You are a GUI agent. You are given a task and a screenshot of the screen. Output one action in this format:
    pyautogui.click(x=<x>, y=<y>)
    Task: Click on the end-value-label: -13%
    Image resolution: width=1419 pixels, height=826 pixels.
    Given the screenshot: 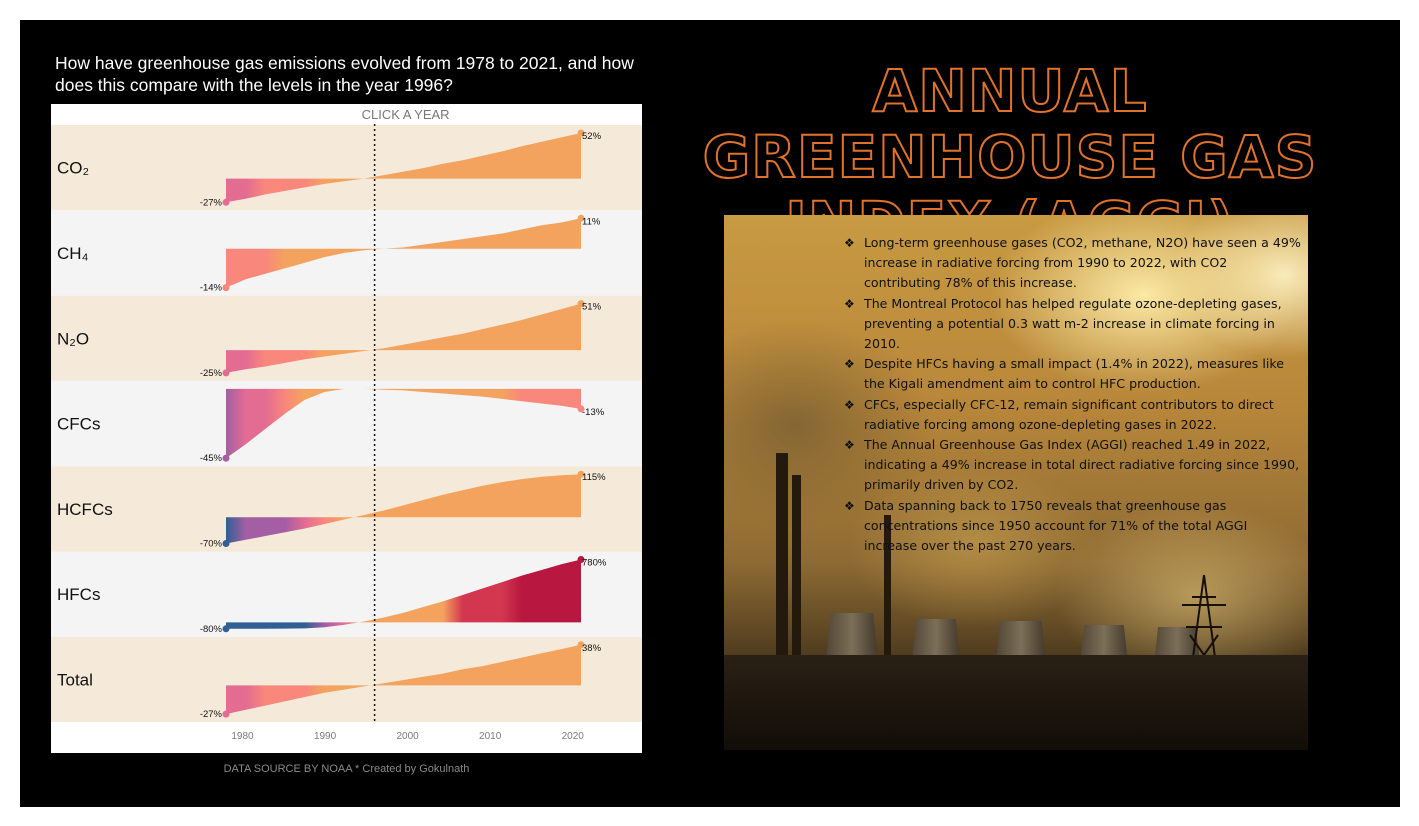 What is the action you would take?
    pyautogui.click(x=593, y=412)
    